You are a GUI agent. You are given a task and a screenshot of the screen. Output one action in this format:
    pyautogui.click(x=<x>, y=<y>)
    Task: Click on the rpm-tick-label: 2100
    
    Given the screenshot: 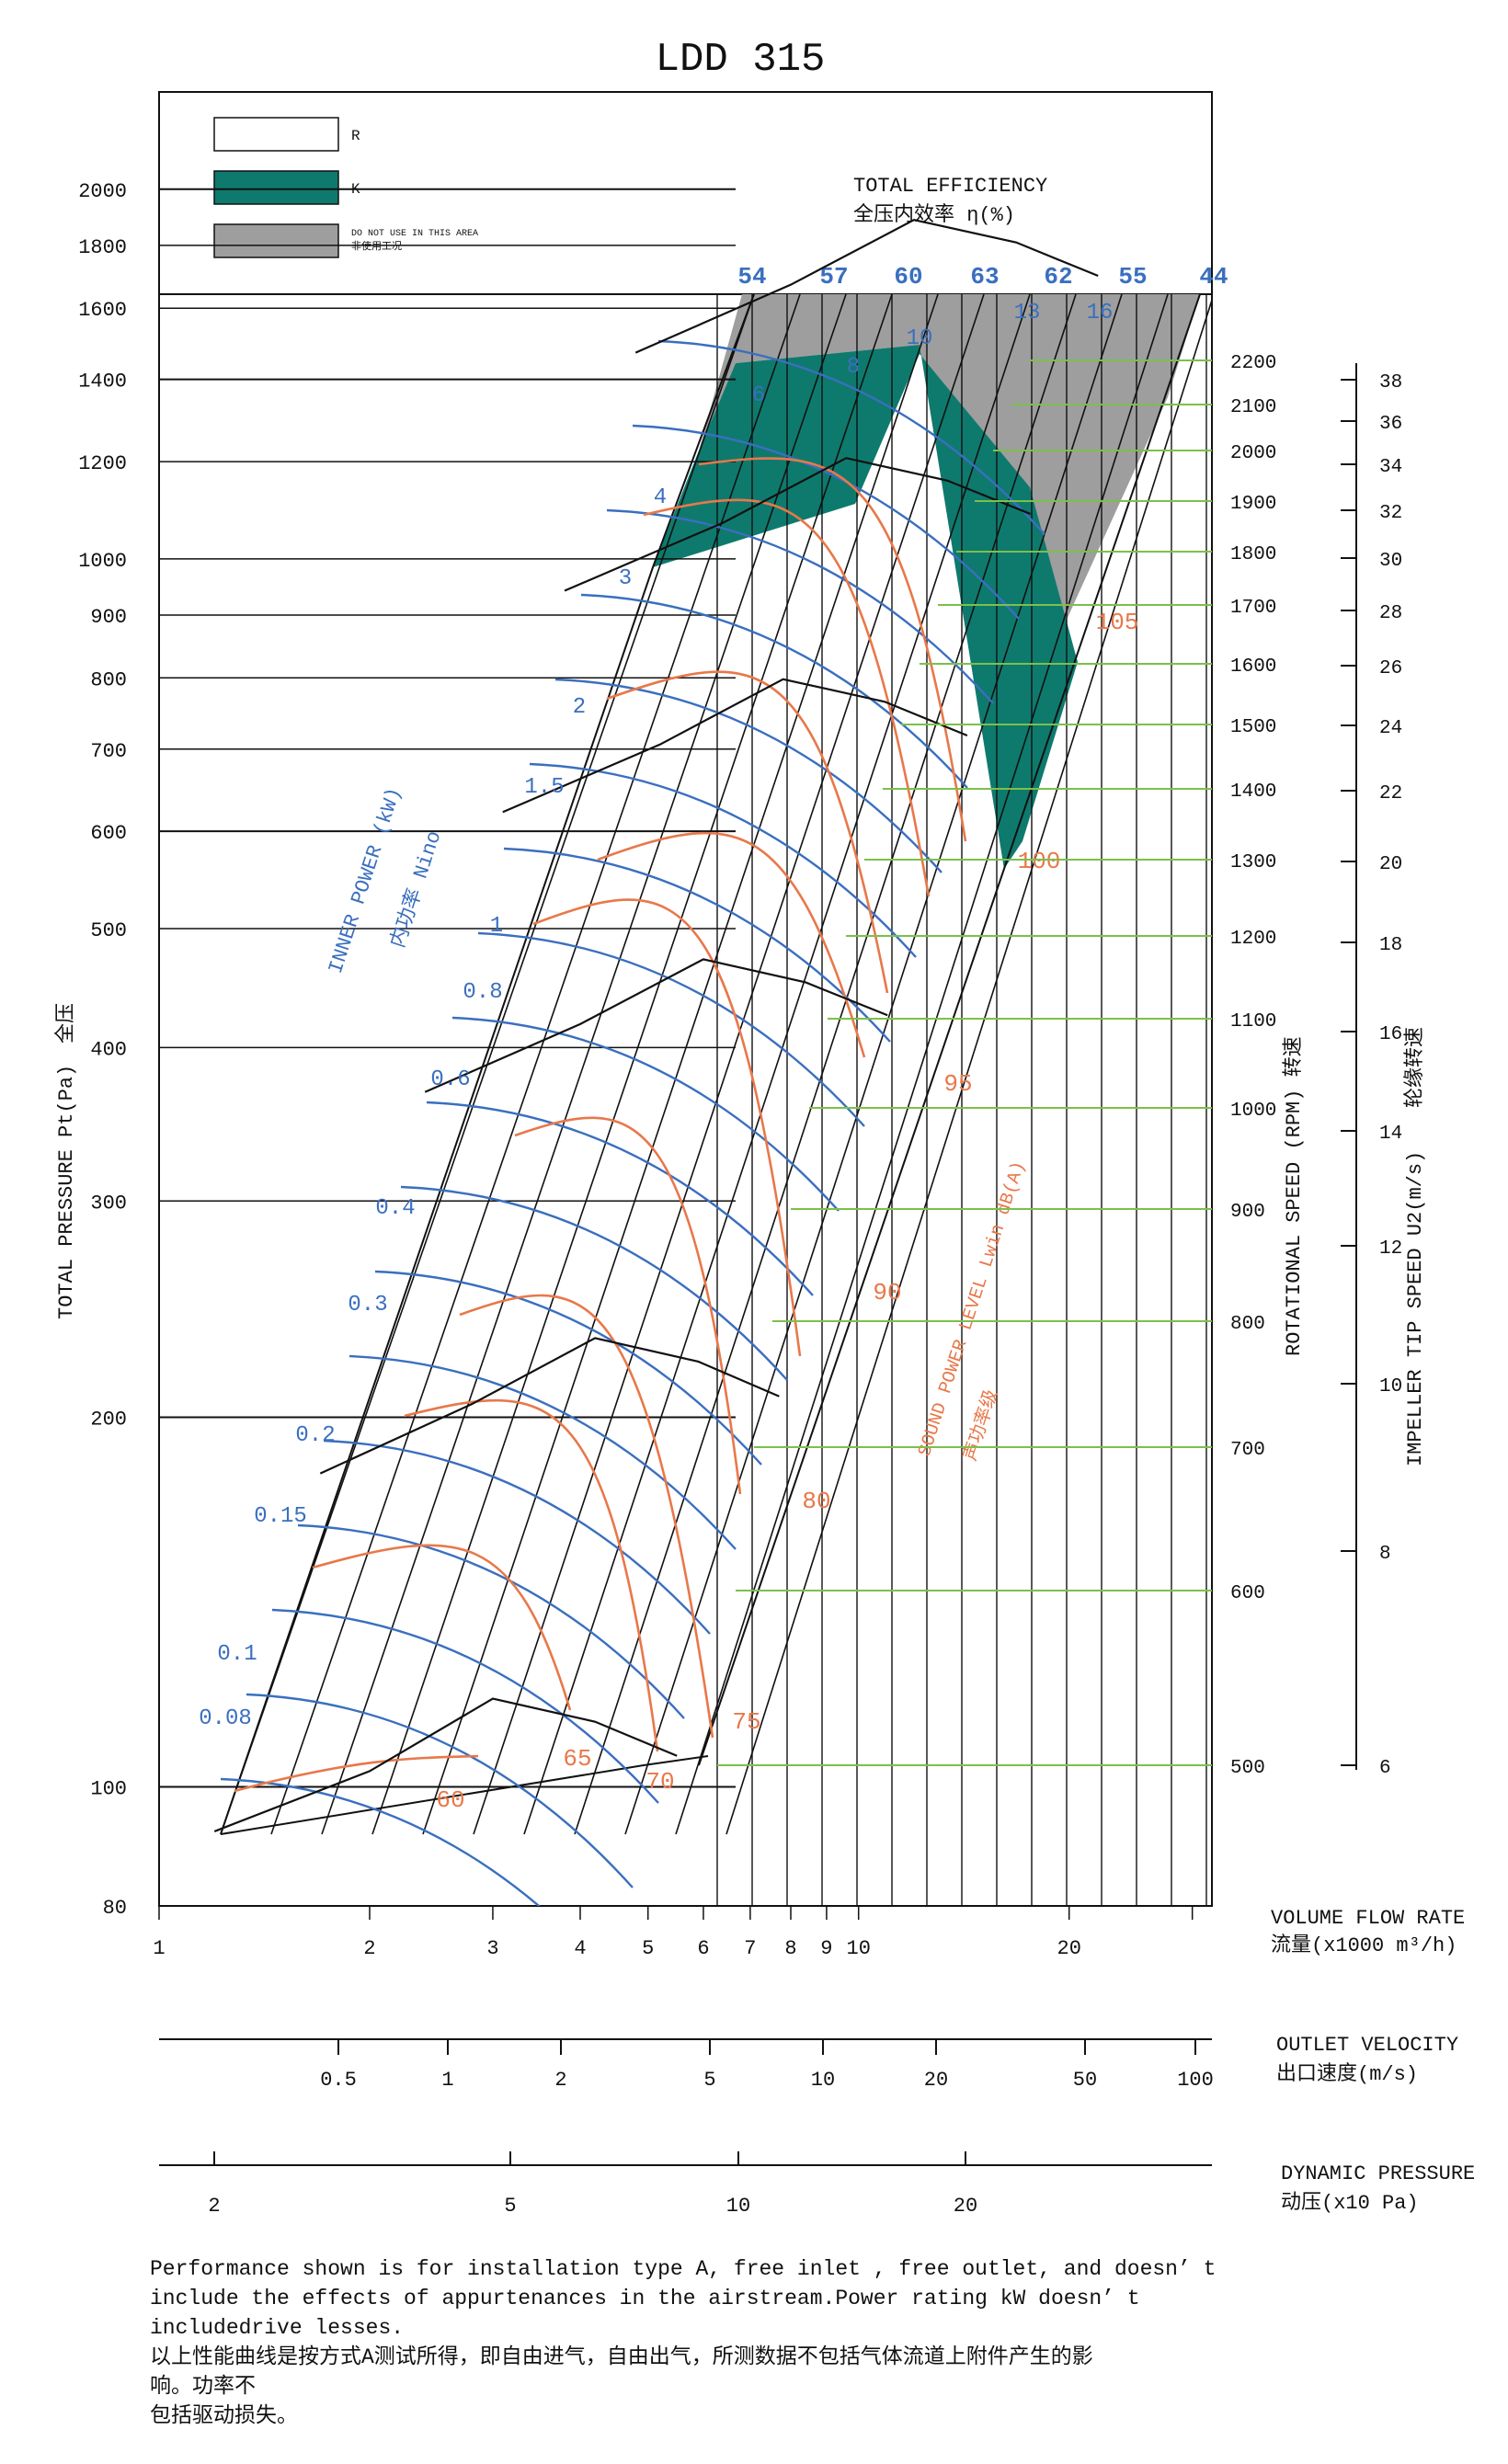 What is the action you would take?
    pyautogui.click(x=1253, y=407)
    